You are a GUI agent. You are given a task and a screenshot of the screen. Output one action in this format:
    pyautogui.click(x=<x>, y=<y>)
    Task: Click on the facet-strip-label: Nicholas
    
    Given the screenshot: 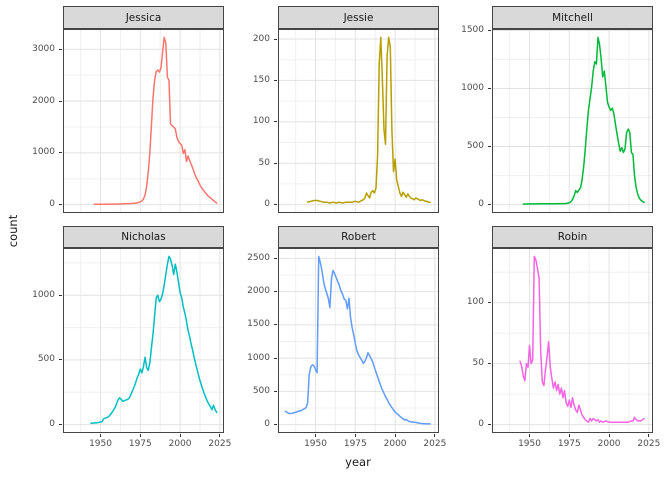 What is the action you would take?
    pyautogui.click(x=143, y=237)
    